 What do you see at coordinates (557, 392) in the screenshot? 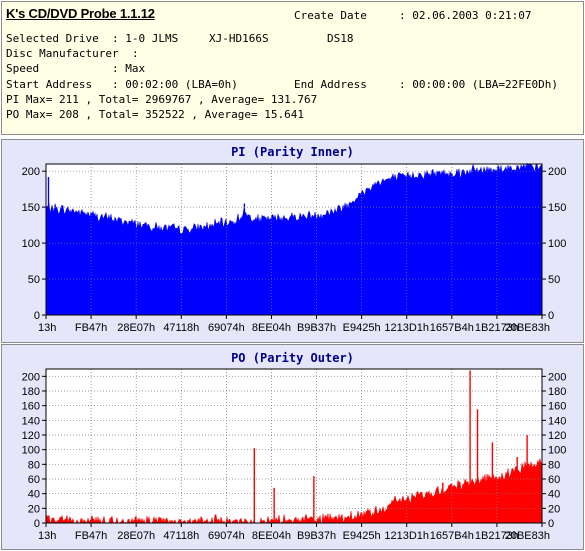
I see `po-ytick-label-right-9: 180` at bounding box center [557, 392].